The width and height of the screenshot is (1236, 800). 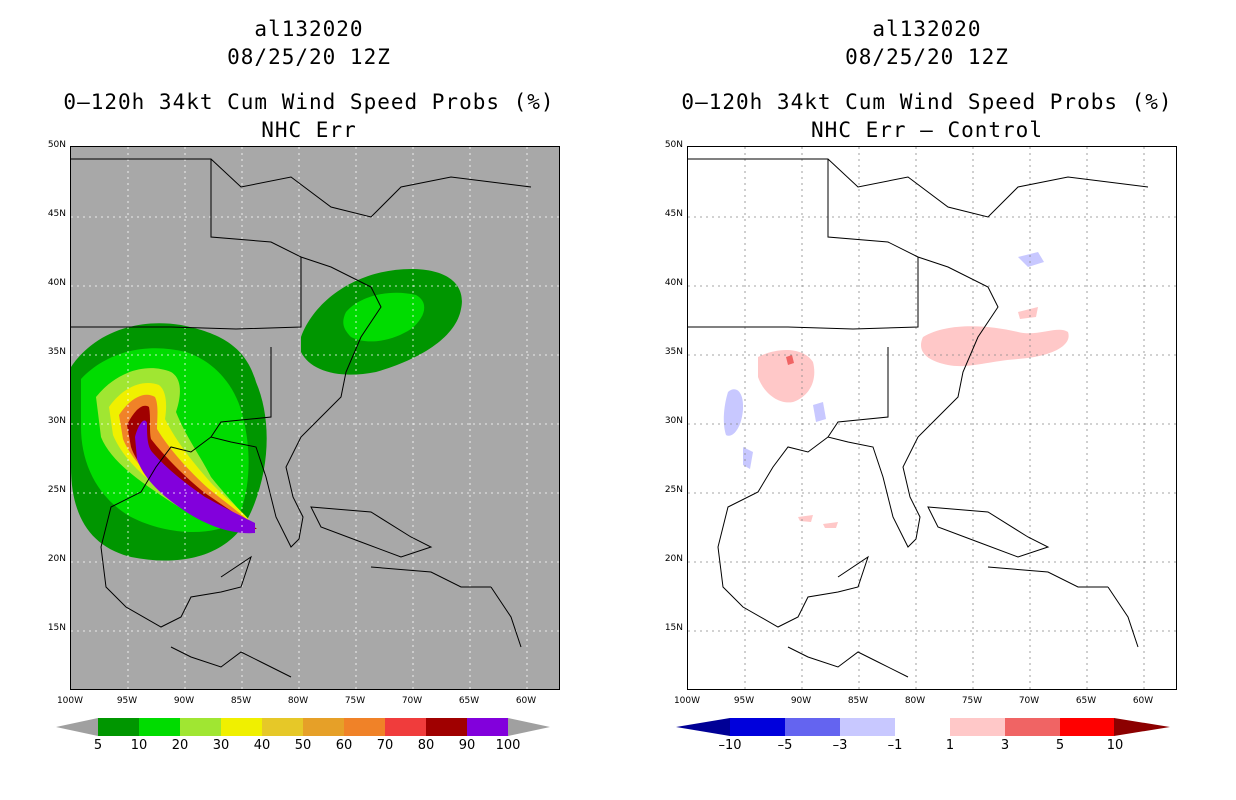 I want to click on right-colorbar, so click(x=923, y=727).